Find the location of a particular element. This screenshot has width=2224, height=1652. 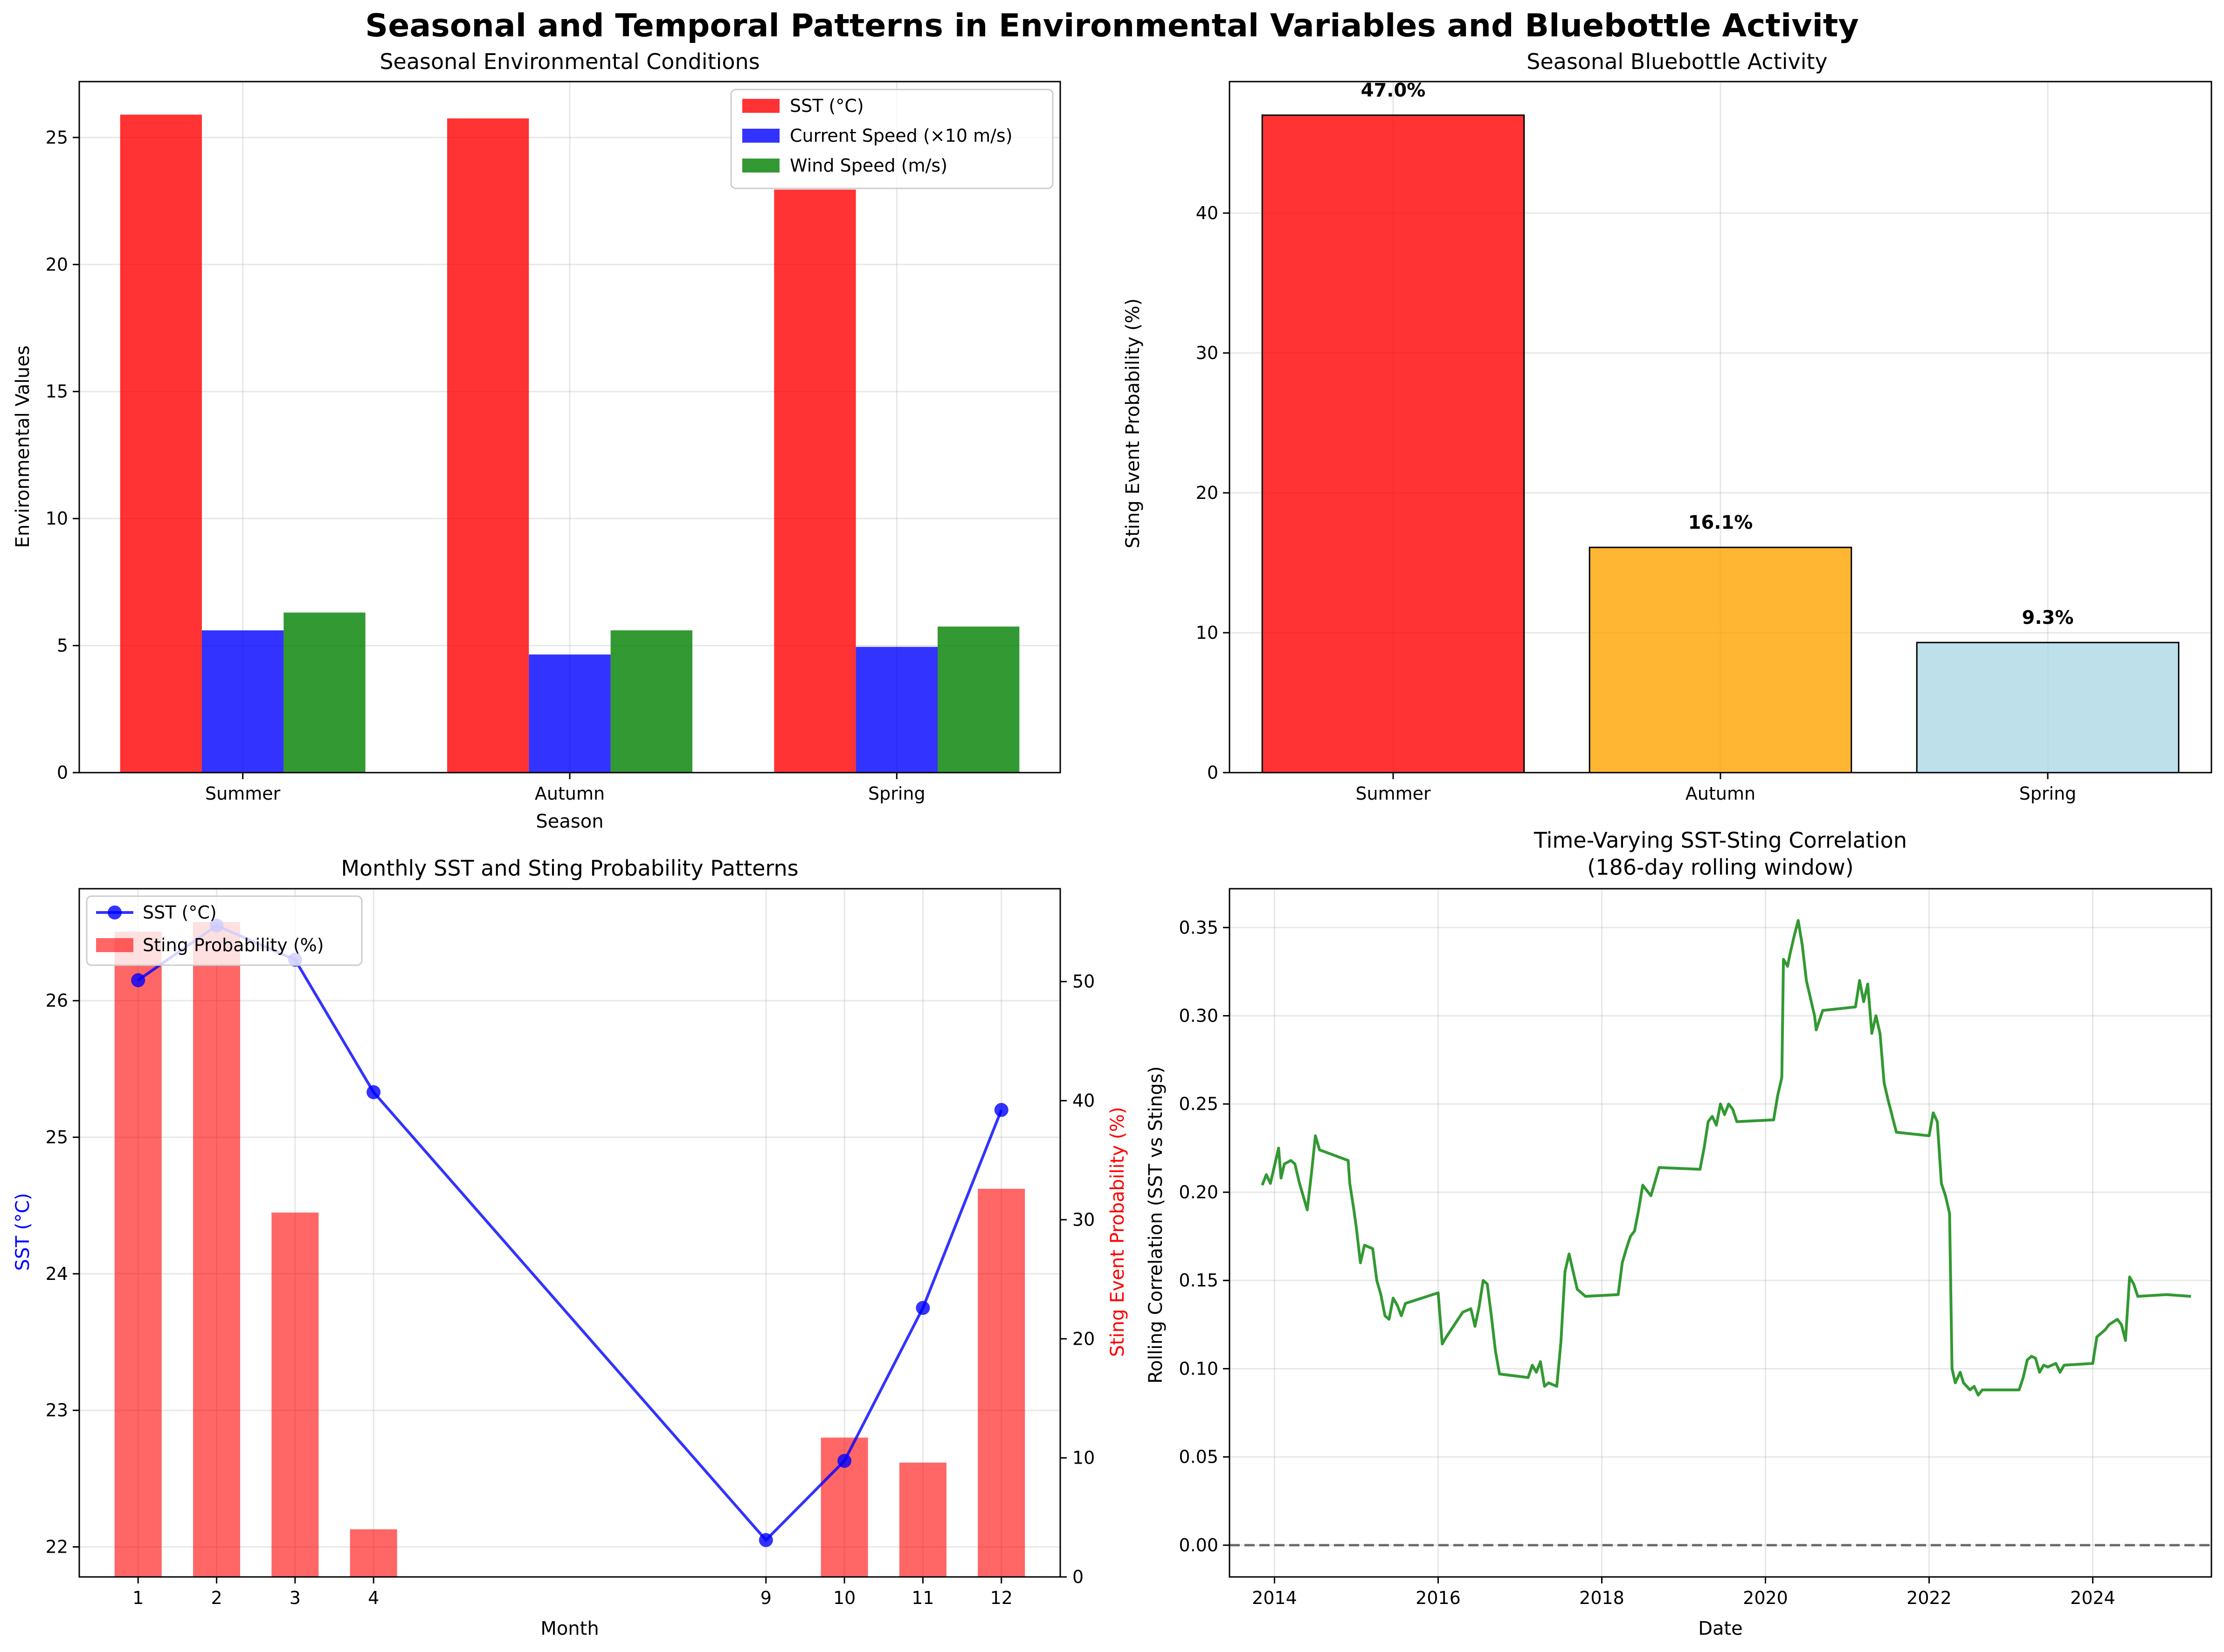

rolling-correlation-xlabel: Date is located at coordinates (1720, 1628).